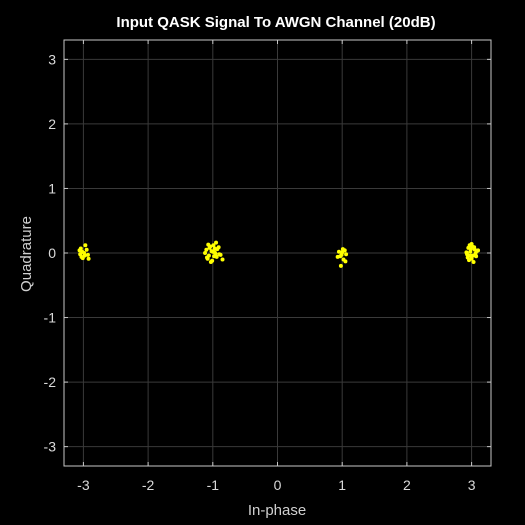 The image size is (525, 525). I want to click on x-tick-label: 2, so click(407, 485).